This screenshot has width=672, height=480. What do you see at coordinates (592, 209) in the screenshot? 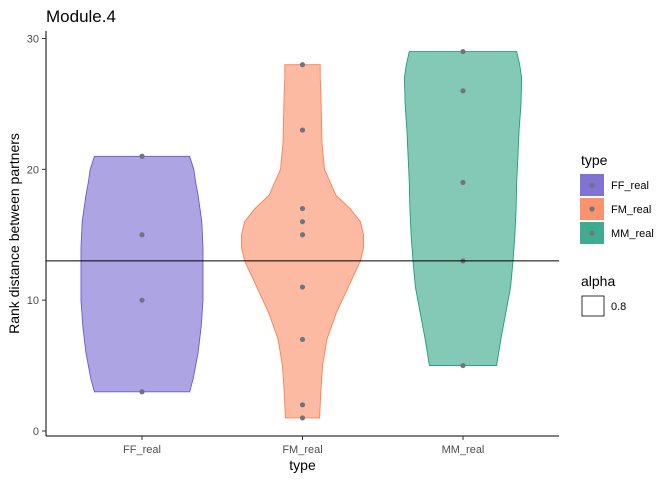
I see `legend-key-point-FM_real` at bounding box center [592, 209].